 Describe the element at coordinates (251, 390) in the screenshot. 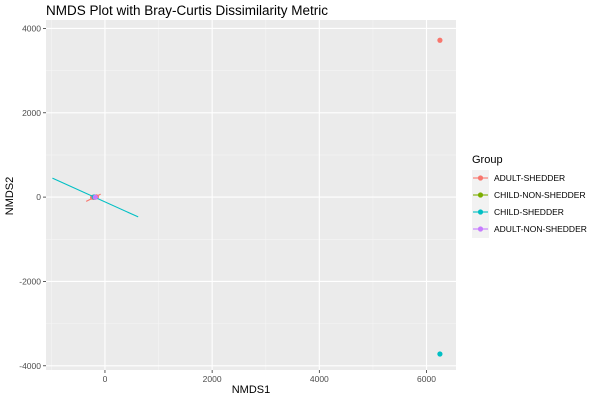

I see `x-axis-title: NMDS1` at that location.